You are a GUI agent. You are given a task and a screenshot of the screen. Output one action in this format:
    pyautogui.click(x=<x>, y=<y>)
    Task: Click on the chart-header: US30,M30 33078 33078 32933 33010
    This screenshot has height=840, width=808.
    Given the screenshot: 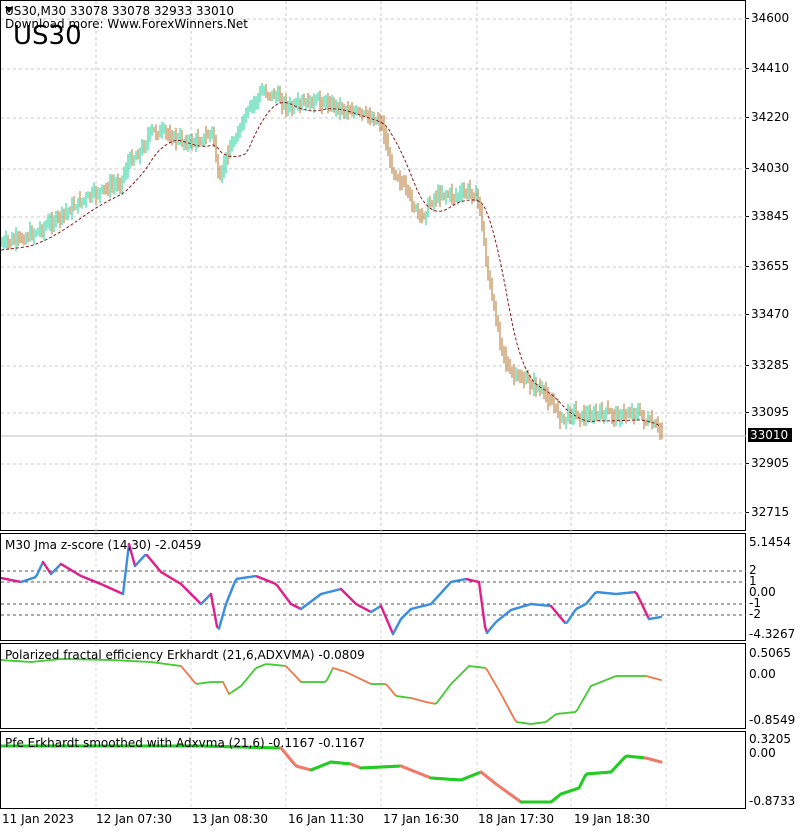 What is the action you would take?
    pyautogui.click(x=120, y=11)
    